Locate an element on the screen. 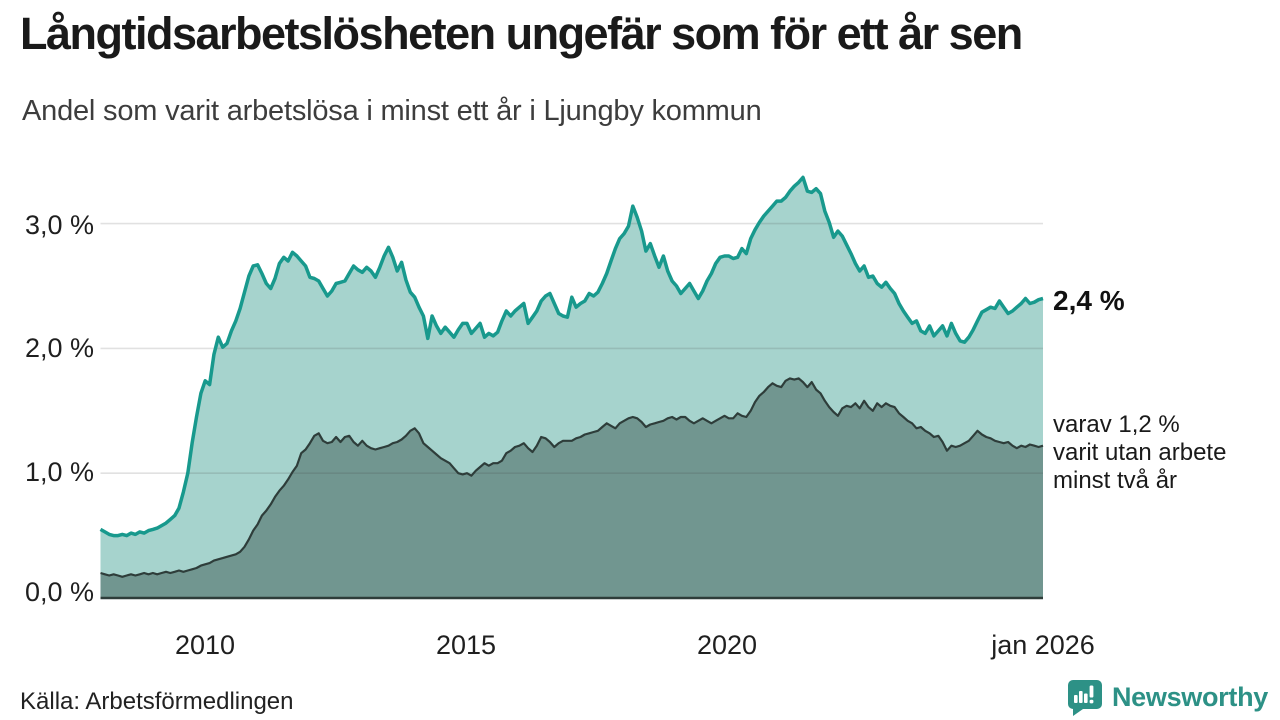 This screenshot has width=1280, height=720. y-axis-tick-2: 2,0 % is located at coordinates (59, 348).